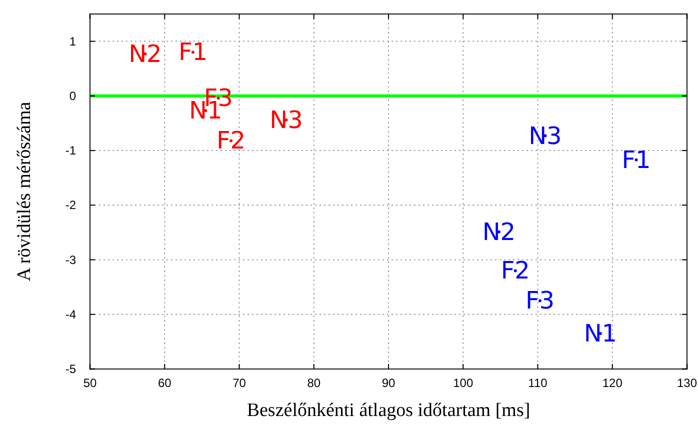  I want to click on y-tick-label: -3, so click(70, 259).